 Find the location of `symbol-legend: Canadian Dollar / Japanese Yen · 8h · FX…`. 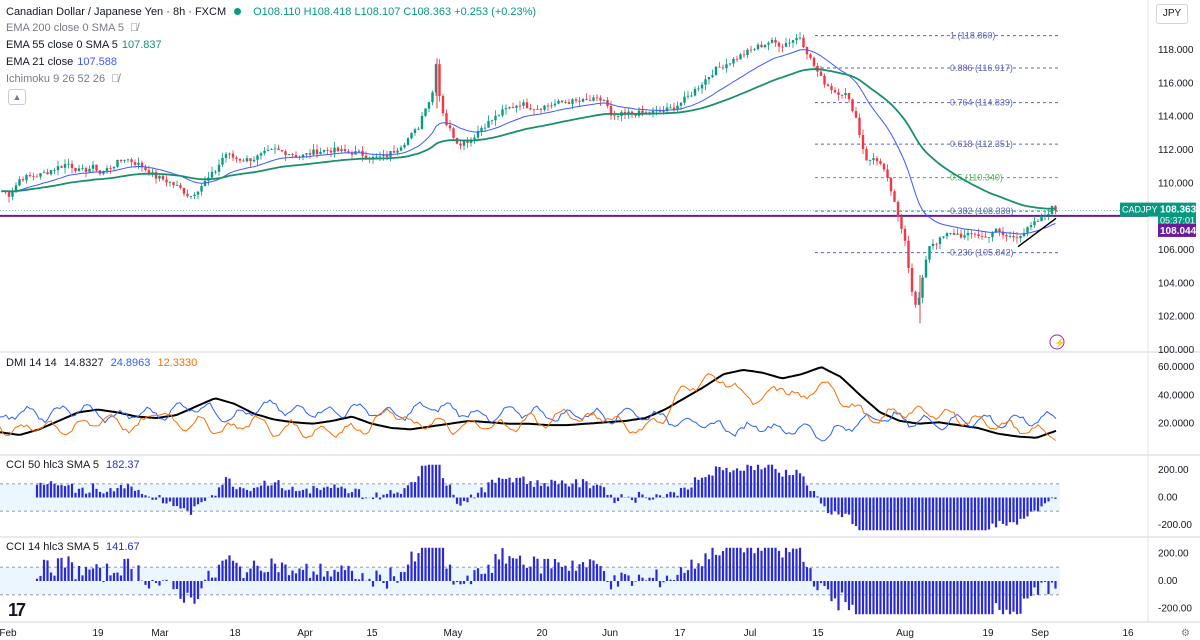

symbol-legend: Canadian Dollar / Japanese Yen · 8h · FX… is located at coordinates (271, 12).